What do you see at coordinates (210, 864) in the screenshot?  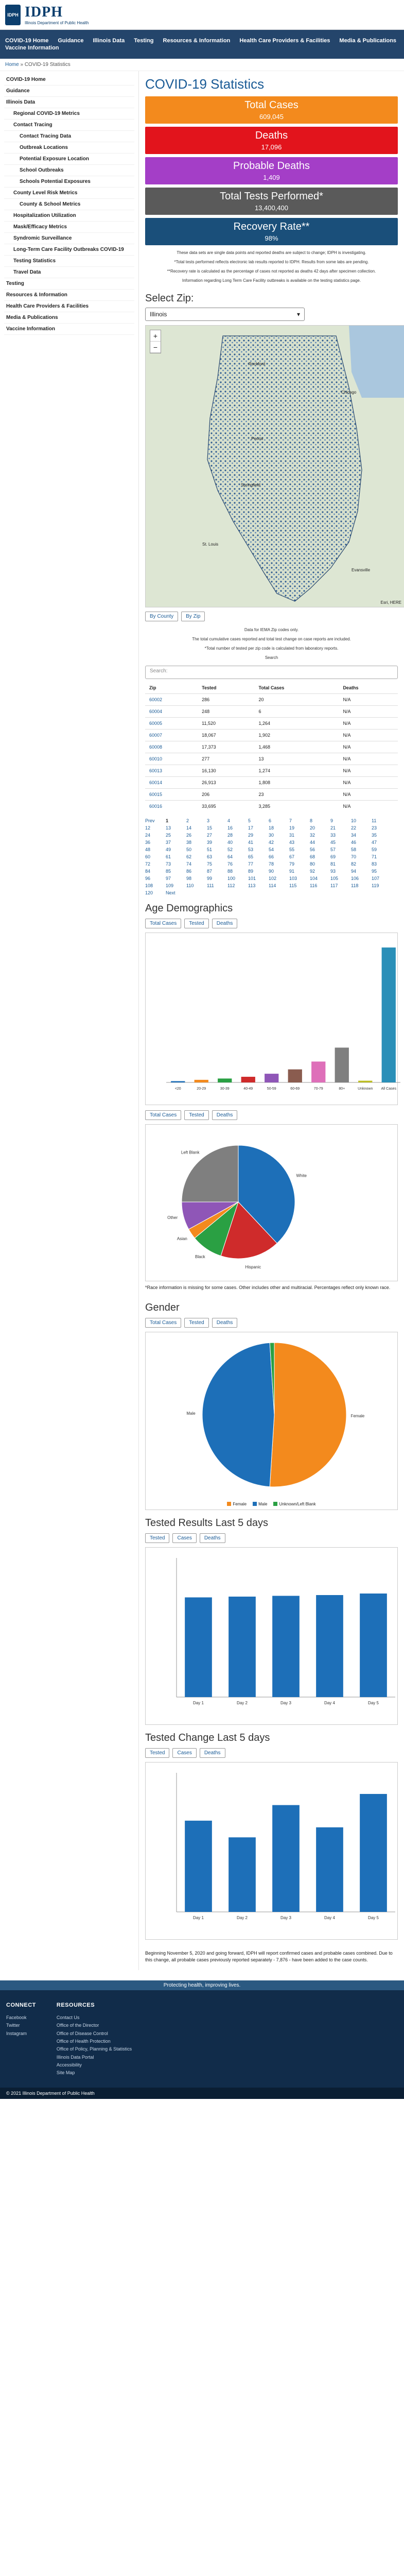 I see `page-link: 75` at bounding box center [210, 864].